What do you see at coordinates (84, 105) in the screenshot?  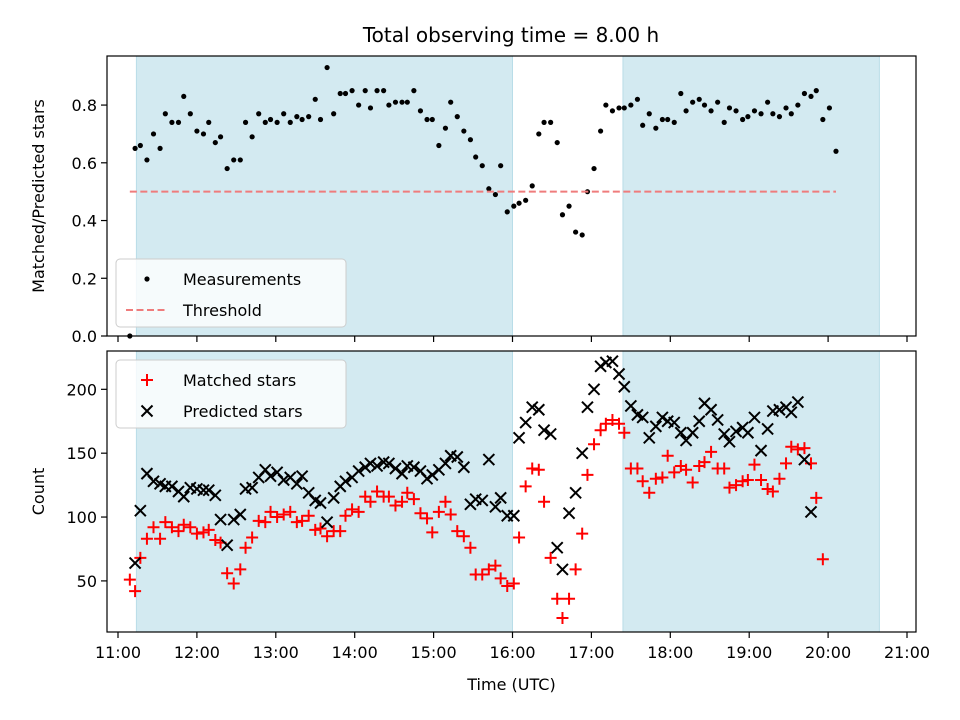 I see `y-tick-label: 0.8` at bounding box center [84, 105].